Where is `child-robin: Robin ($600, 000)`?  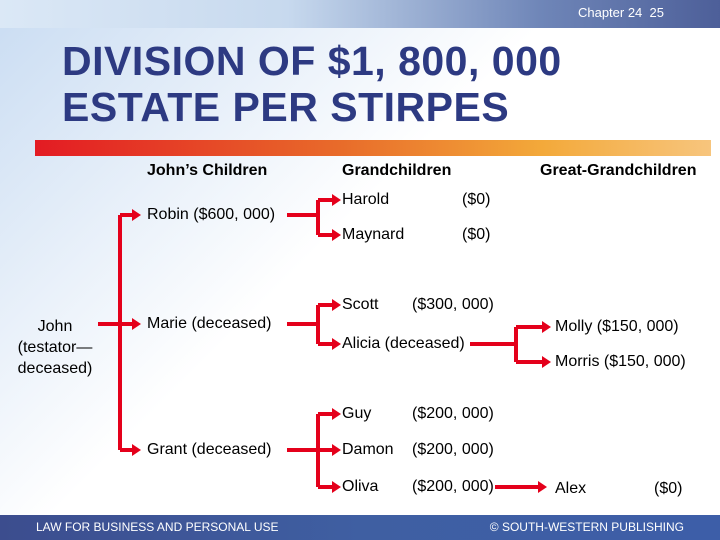
child-robin: Robin ($600, 000) is located at coordinates (211, 214).